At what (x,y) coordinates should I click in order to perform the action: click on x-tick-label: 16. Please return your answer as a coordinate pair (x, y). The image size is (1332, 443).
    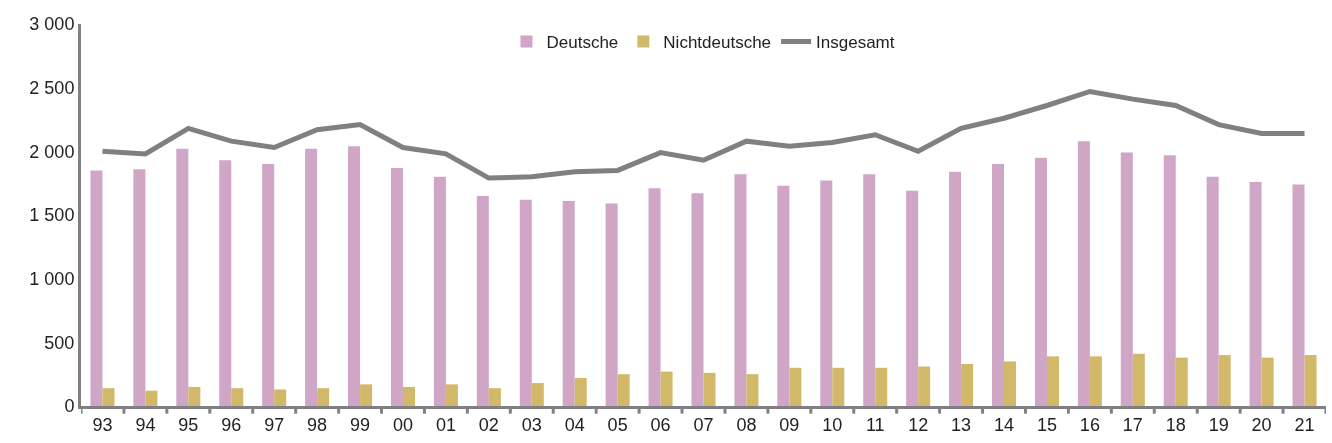
    Looking at the image, I should click on (1089, 424).